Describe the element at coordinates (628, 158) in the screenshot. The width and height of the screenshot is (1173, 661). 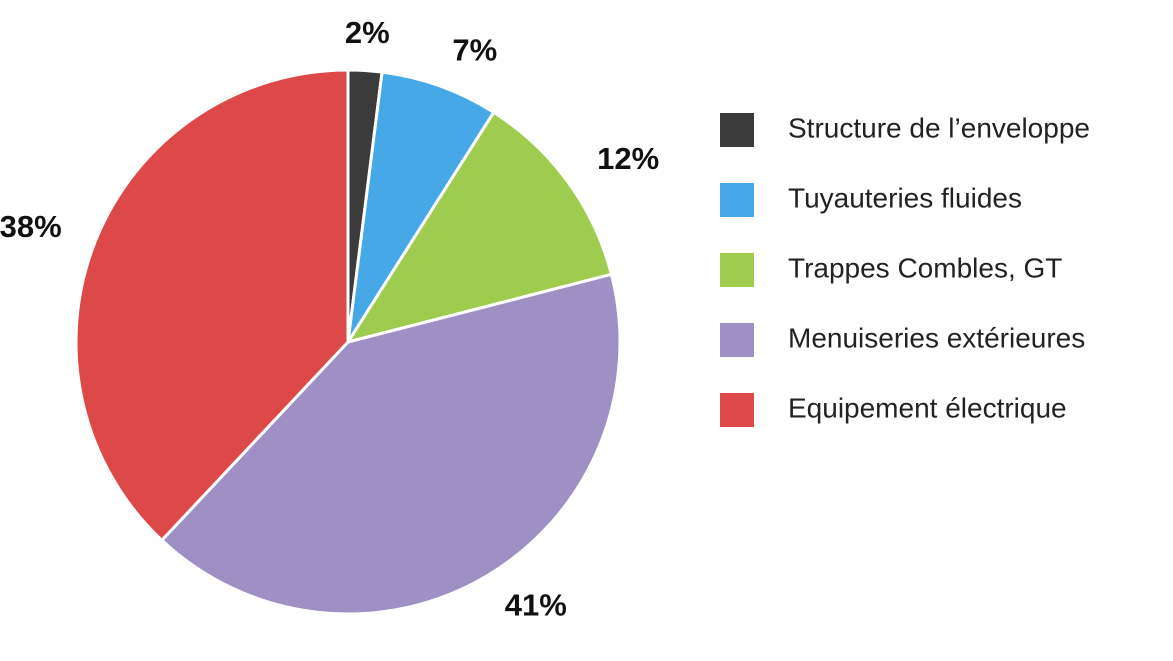
I see `data-label: 12%` at that location.